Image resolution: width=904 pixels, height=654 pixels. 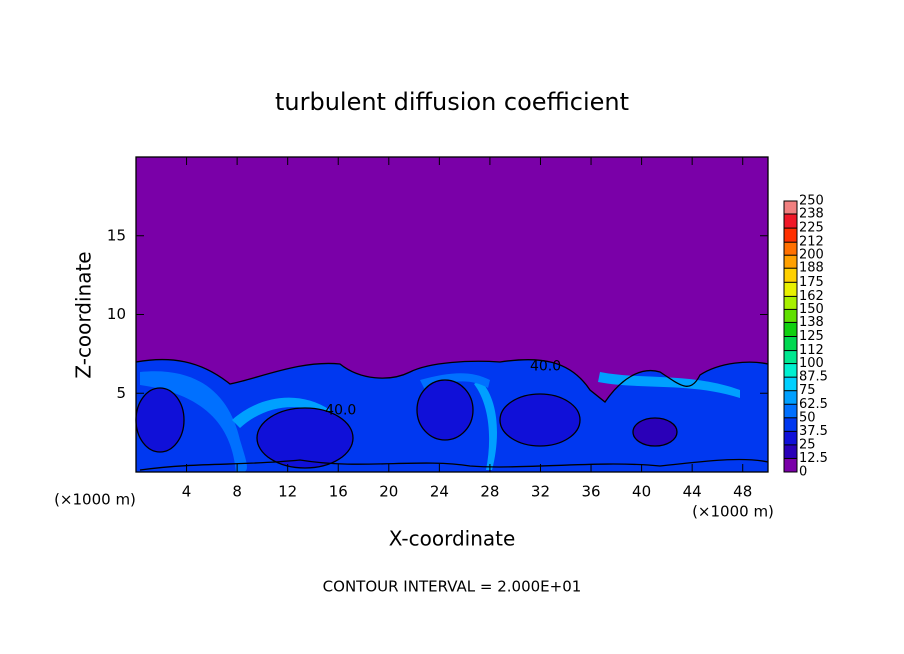 I want to click on x-unit: (×1000 m), so click(x=733, y=512).